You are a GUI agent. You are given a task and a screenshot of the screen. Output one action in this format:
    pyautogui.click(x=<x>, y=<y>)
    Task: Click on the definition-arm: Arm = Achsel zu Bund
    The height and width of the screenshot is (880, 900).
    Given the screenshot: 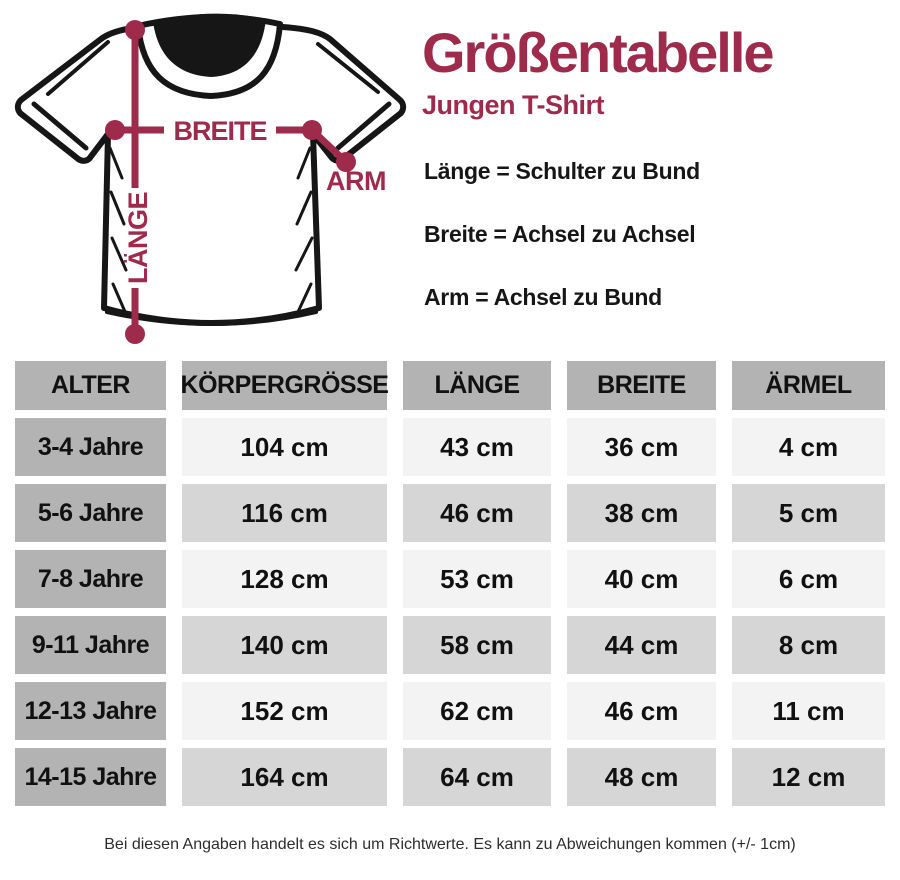 What is the action you would take?
    pyautogui.click(x=543, y=297)
    